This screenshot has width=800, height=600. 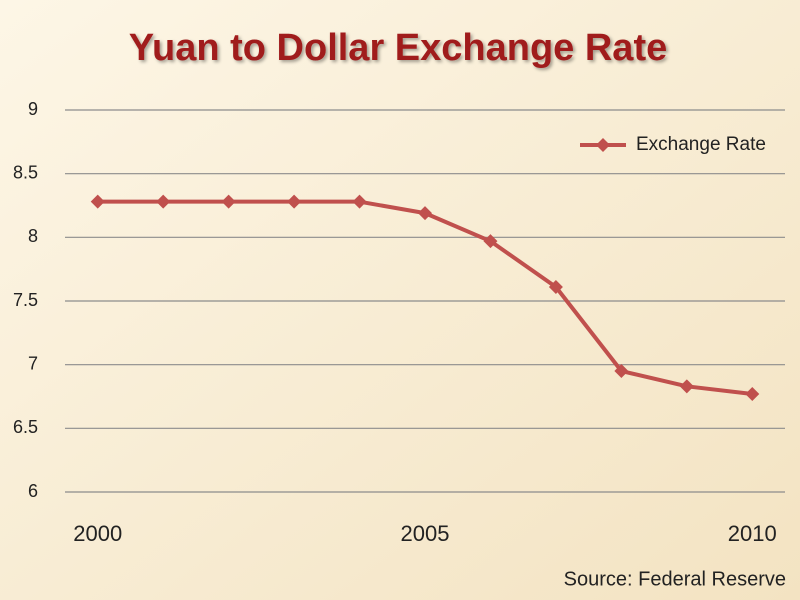 I want to click on y-tick-label: 7.5, so click(x=25, y=300).